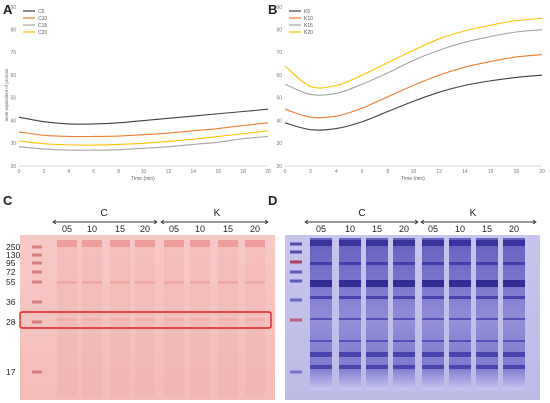  Describe the element at coordinates (13, 144) in the screenshot. I see `chartA-y-tick-label: 30` at that location.